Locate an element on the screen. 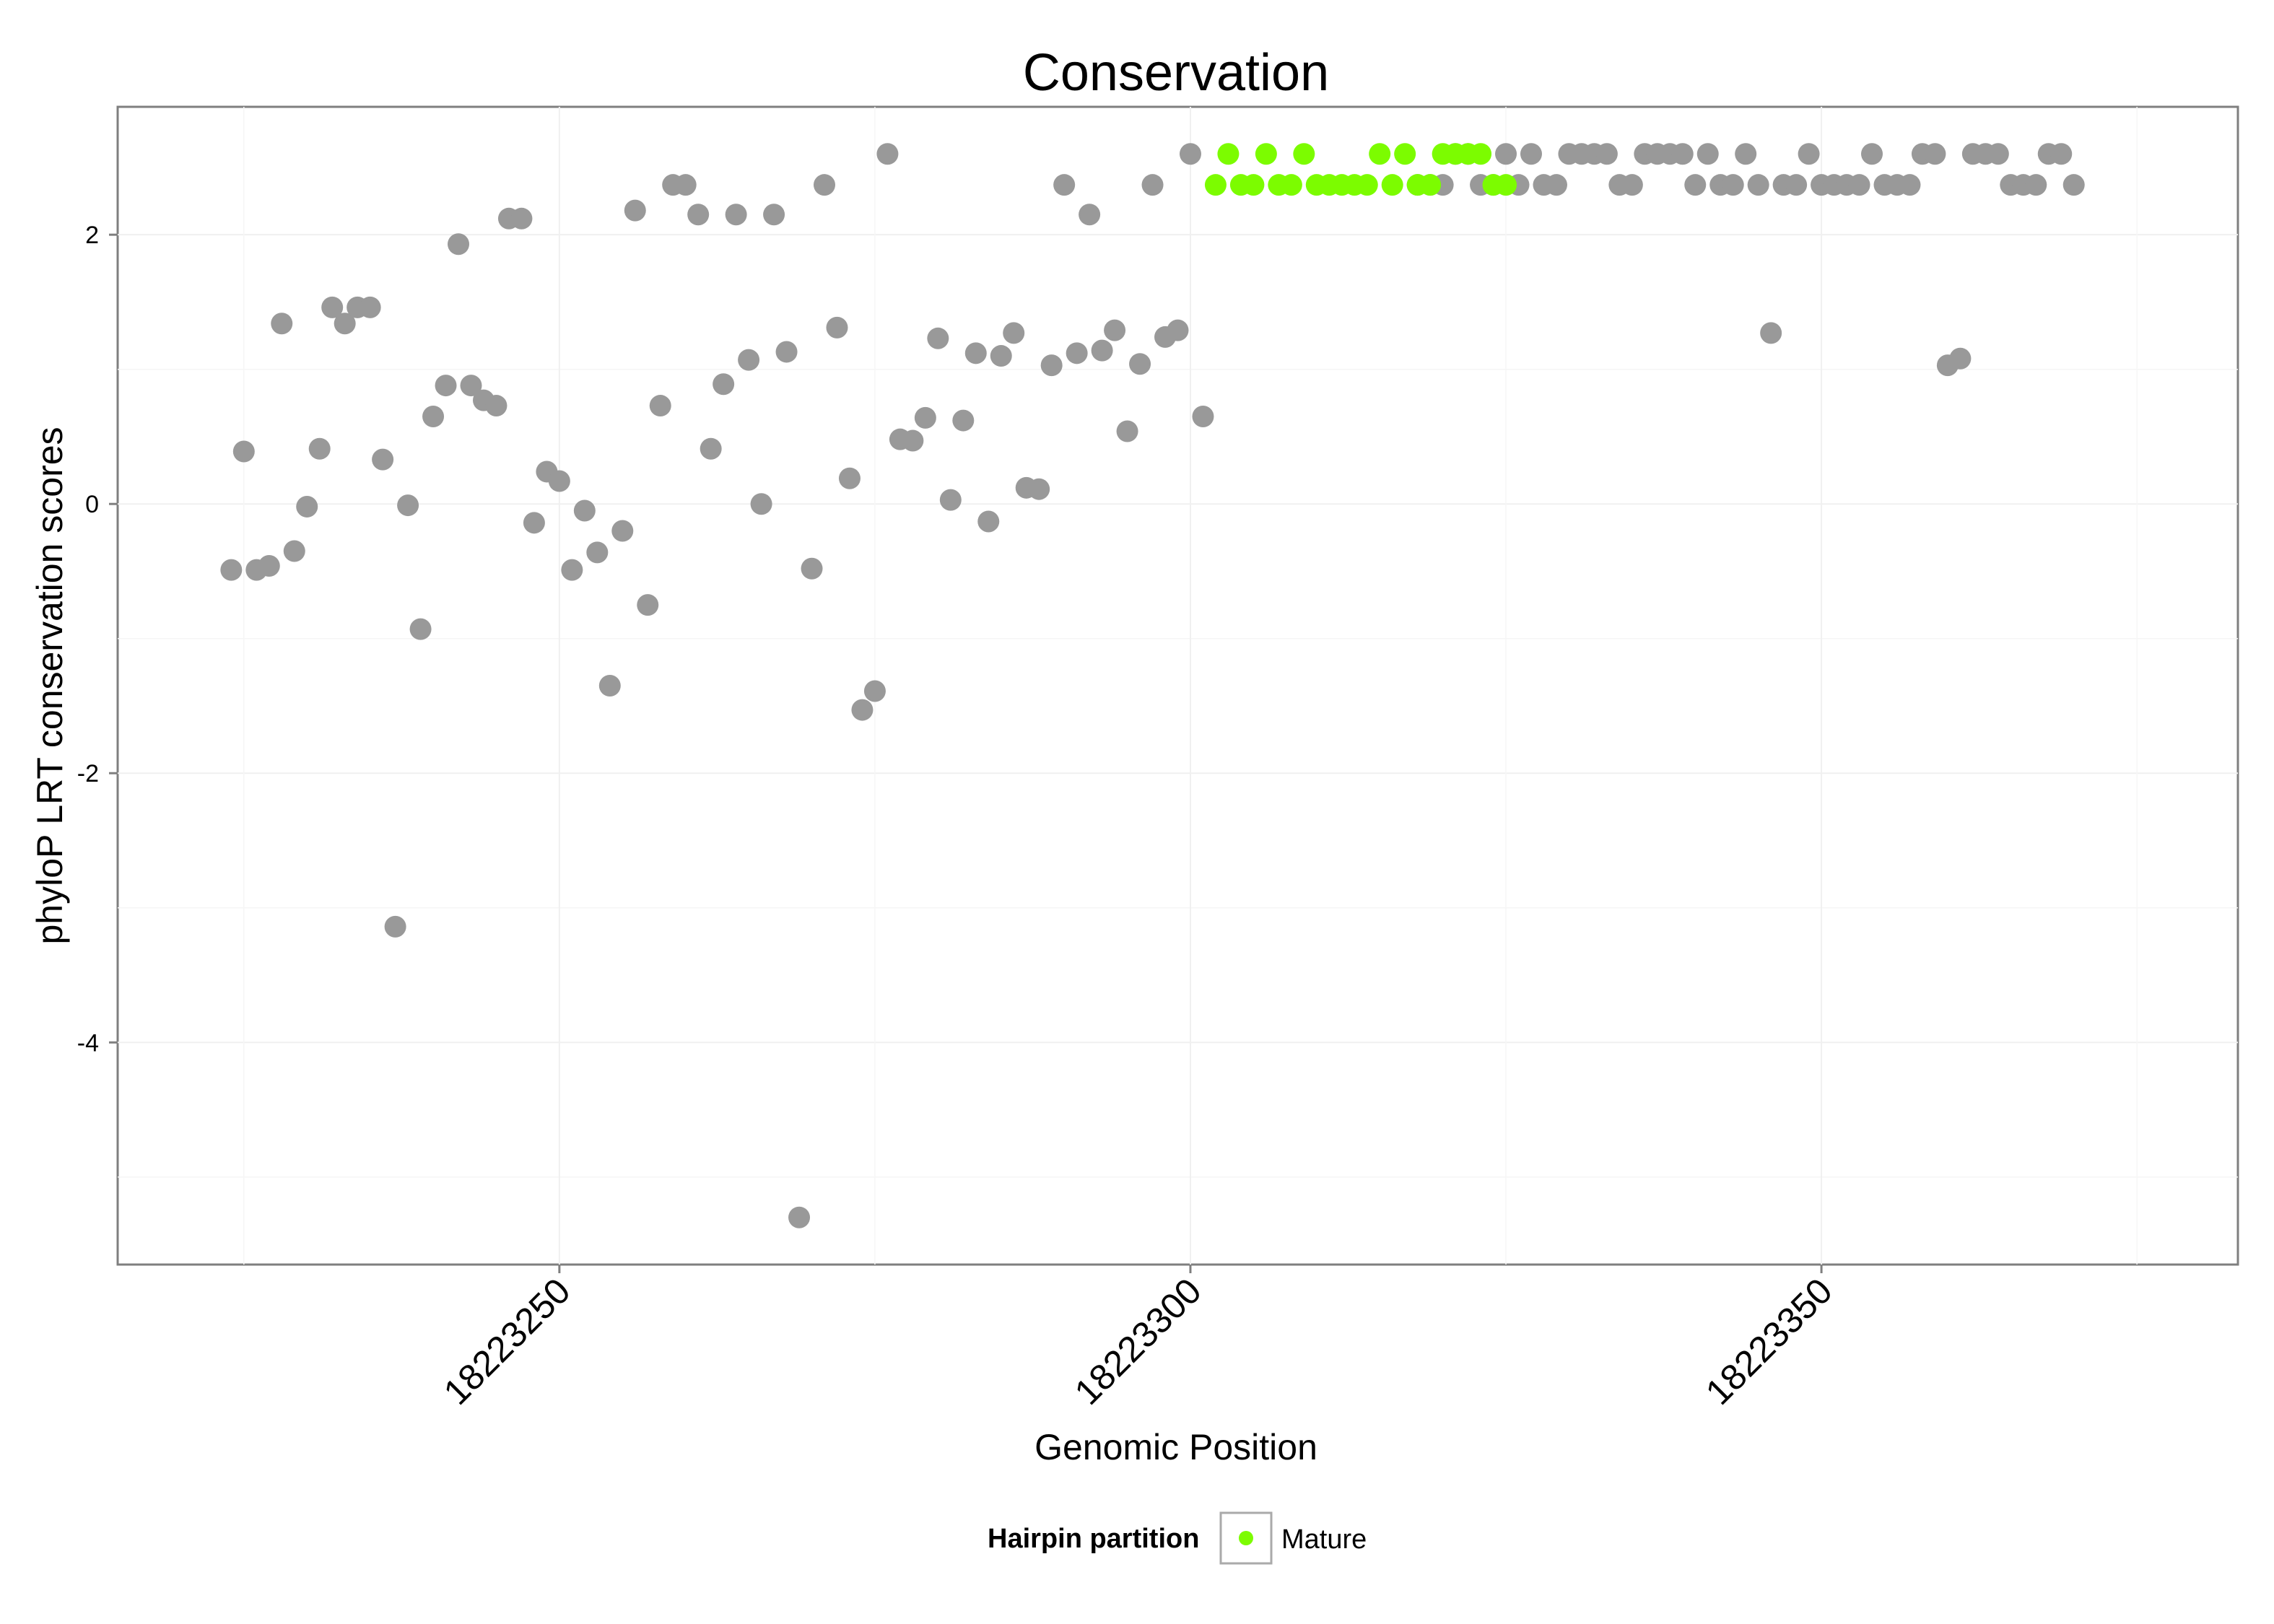 The width and height of the screenshot is (2274, 1624). x-tick-label: 18223250 is located at coordinates (507, 1341).